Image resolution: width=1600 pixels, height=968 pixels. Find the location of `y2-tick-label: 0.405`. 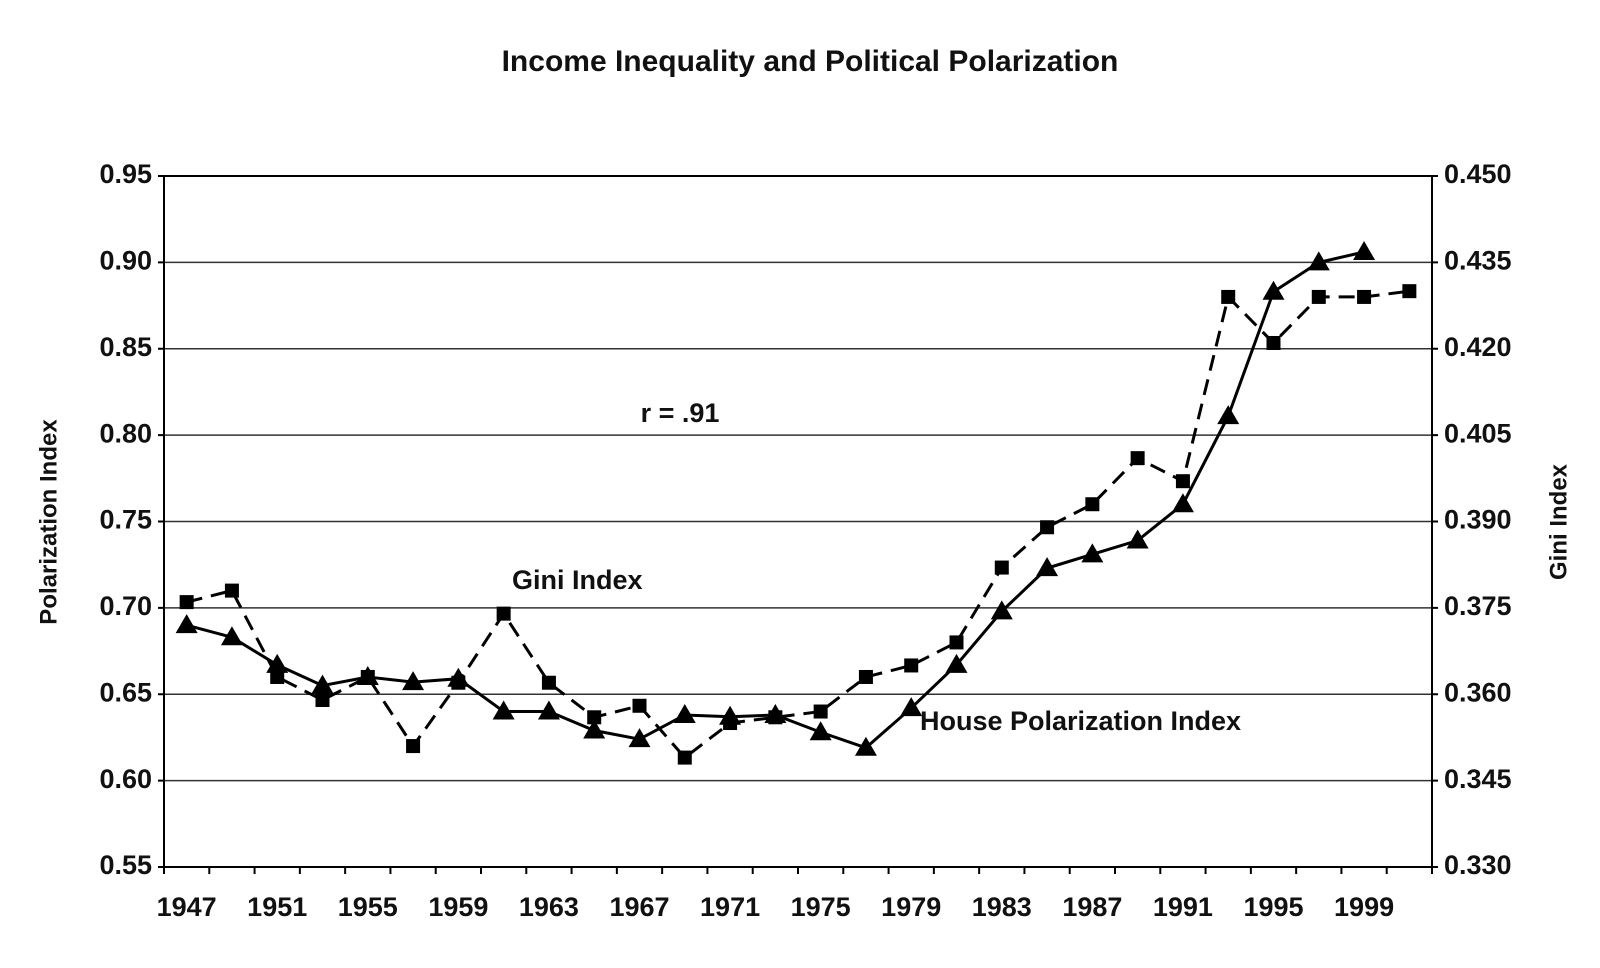

y2-tick-label: 0.405 is located at coordinates (1478, 433).